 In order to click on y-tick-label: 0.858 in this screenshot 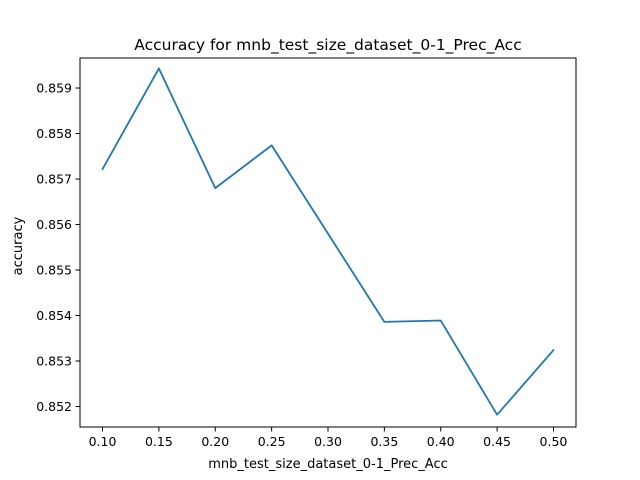, I will do `click(54, 133)`.